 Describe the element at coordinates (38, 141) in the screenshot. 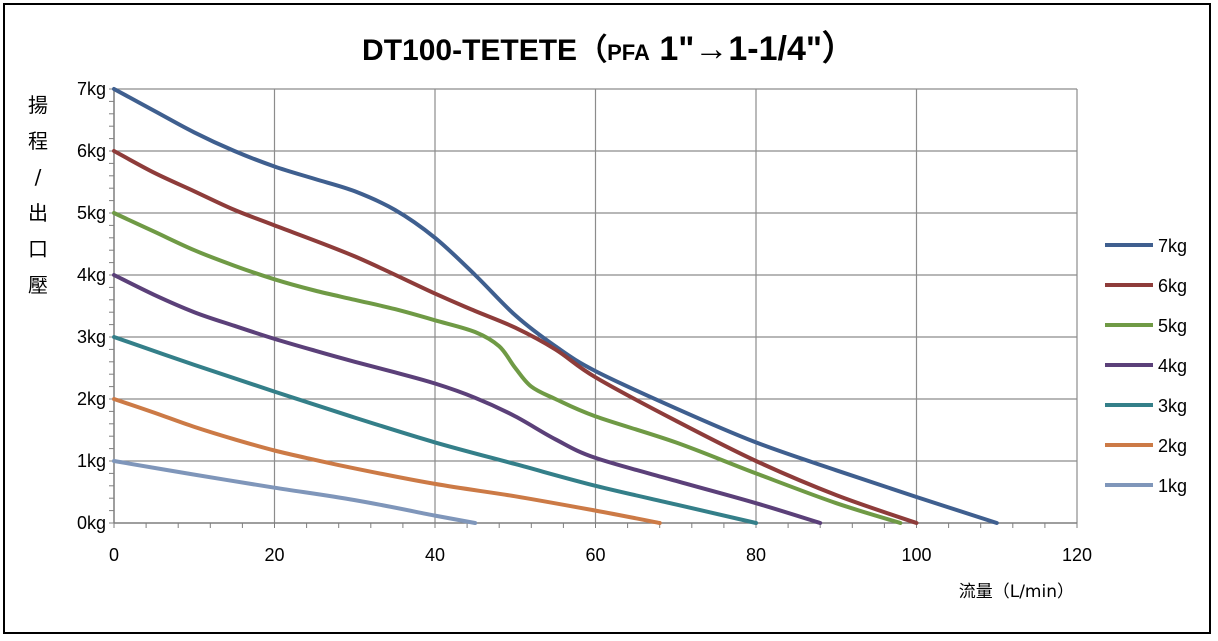

I see `y-axis-label-char: 程` at that location.